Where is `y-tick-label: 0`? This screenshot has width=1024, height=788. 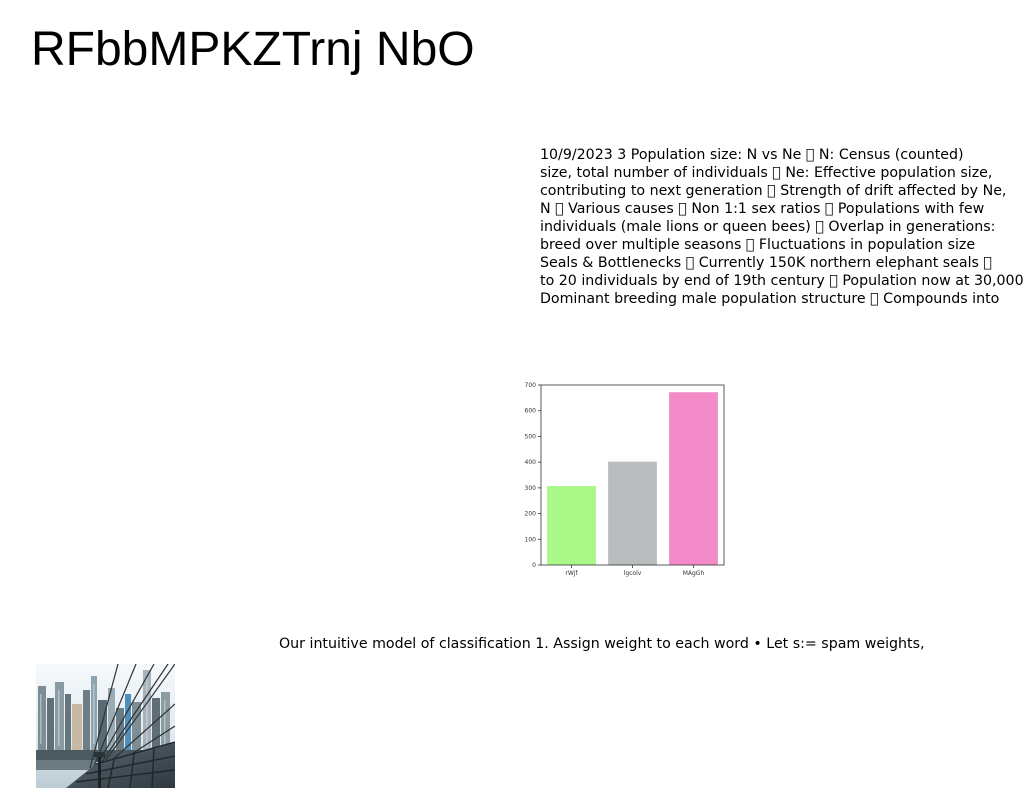
y-tick-label: 0 is located at coordinates (534, 565).